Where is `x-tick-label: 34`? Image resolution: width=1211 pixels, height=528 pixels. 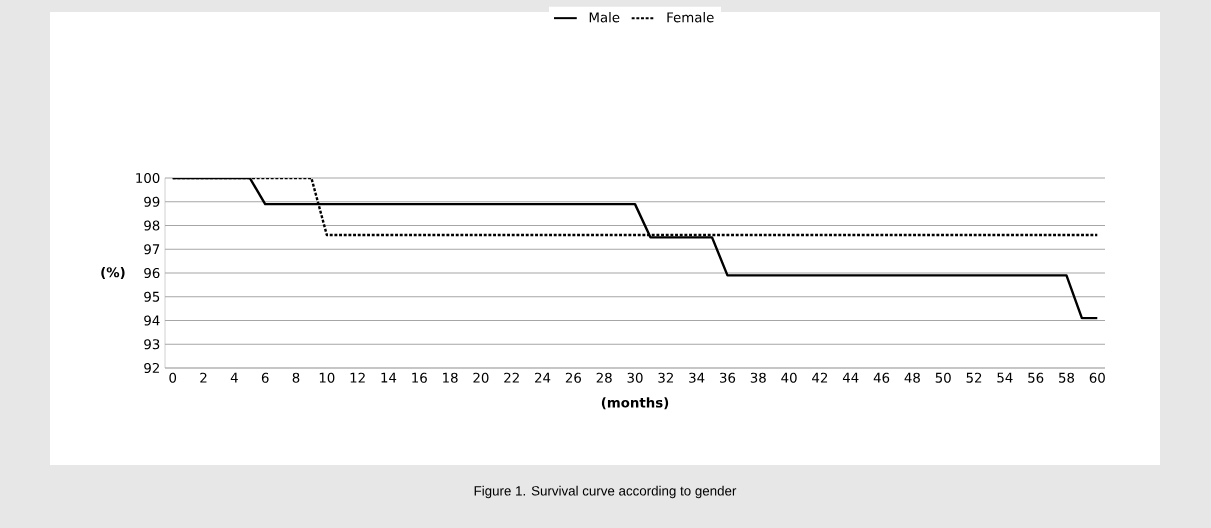 x-tick-label: 34 is located at coordinates (697, 377).